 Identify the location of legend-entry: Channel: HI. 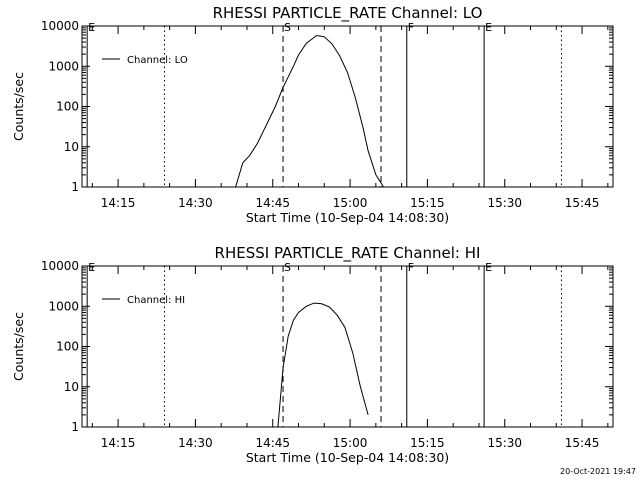
(156, 300).